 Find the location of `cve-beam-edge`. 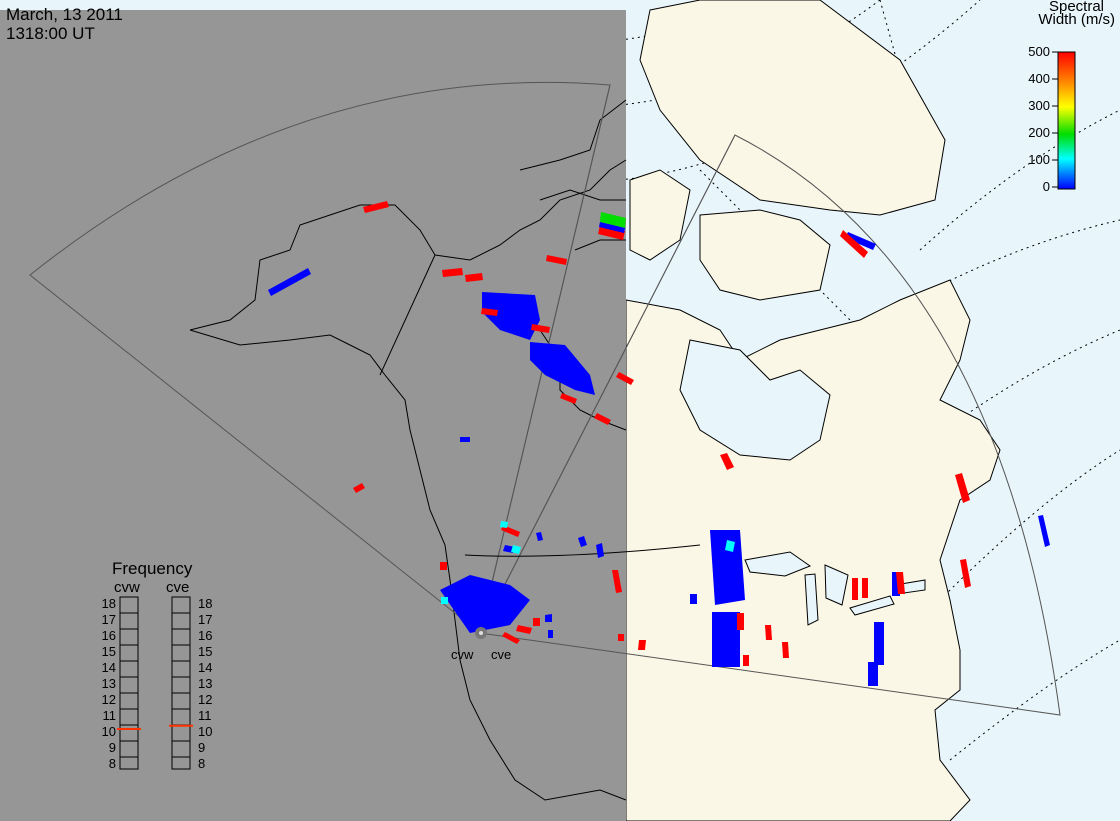

cve-beam-edge is located at coordinates (607, 384).